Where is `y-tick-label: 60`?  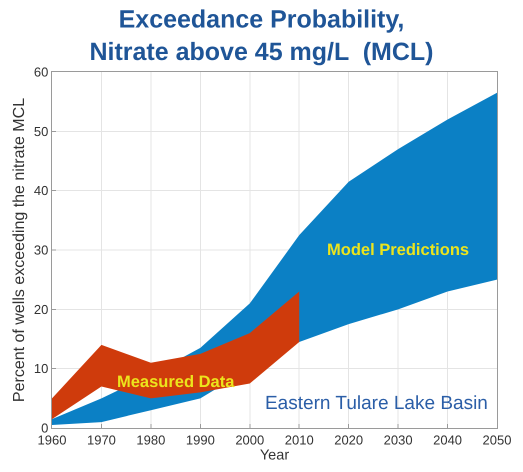
y-tick-label: 60 is located at coordinates (41, 72).